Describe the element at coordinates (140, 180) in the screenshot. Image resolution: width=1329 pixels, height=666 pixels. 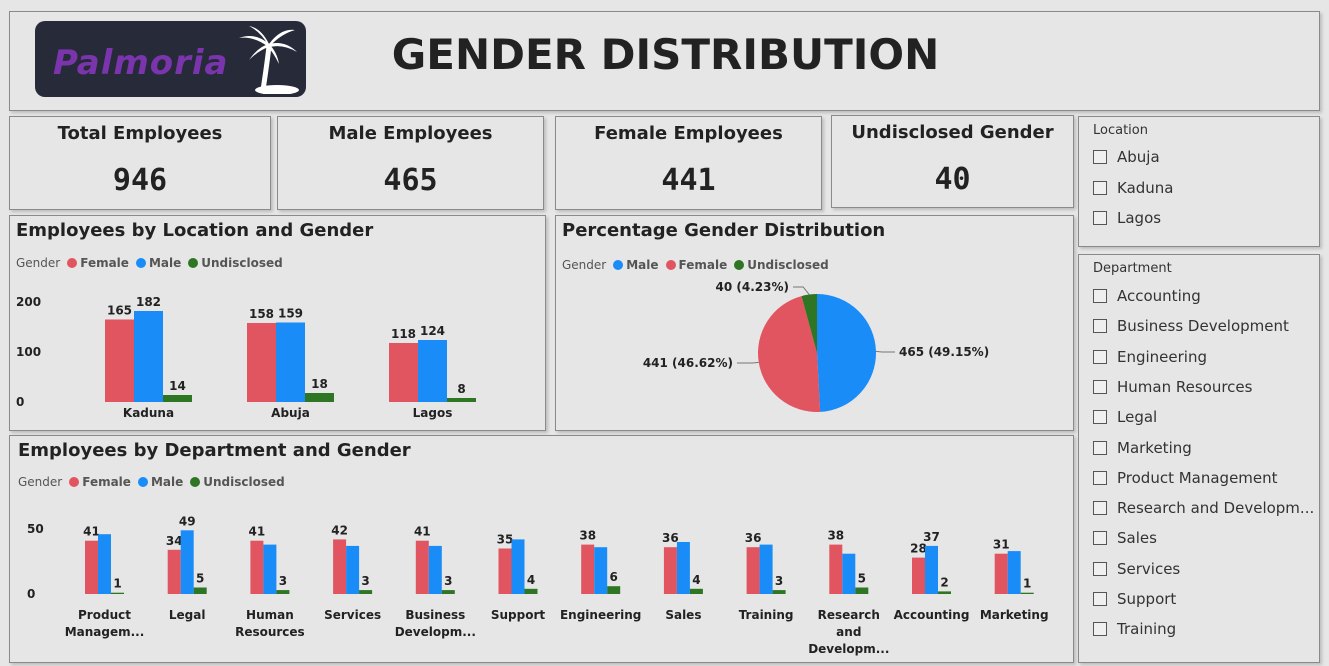
I see `kpi-value: 946` at that location.